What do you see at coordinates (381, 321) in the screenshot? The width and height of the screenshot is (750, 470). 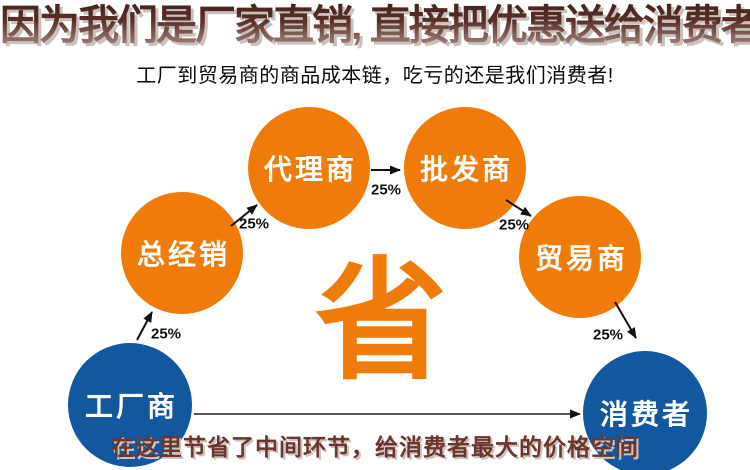 I see `save-character: 省` at bounding box center [381, 321].